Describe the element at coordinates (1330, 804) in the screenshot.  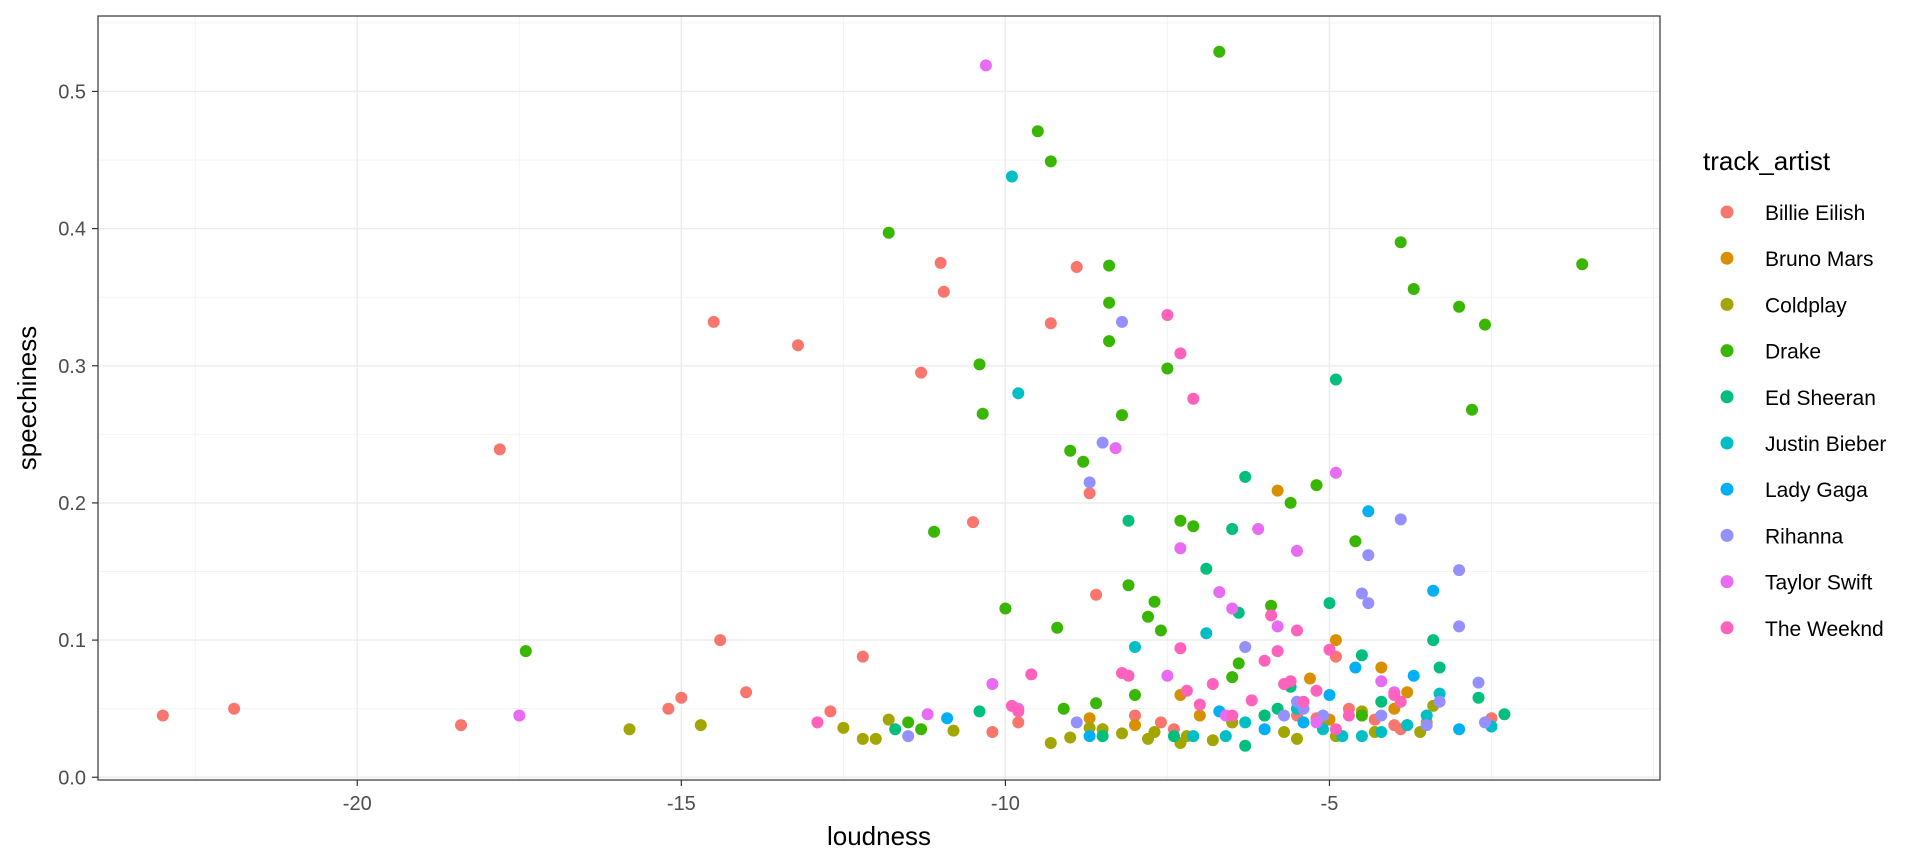
I see `x-tick-label: -5` at that location.